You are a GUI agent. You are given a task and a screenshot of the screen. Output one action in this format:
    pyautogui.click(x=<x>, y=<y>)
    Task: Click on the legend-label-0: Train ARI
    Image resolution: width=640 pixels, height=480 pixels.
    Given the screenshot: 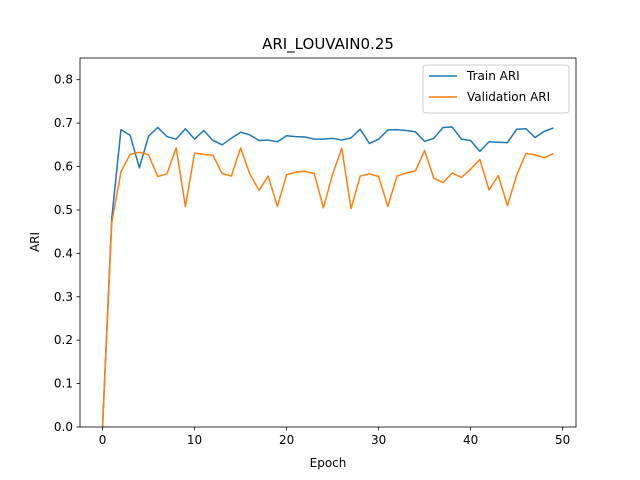 What is the action you would take?
    pyautogui.click(x=493, y=76)
    